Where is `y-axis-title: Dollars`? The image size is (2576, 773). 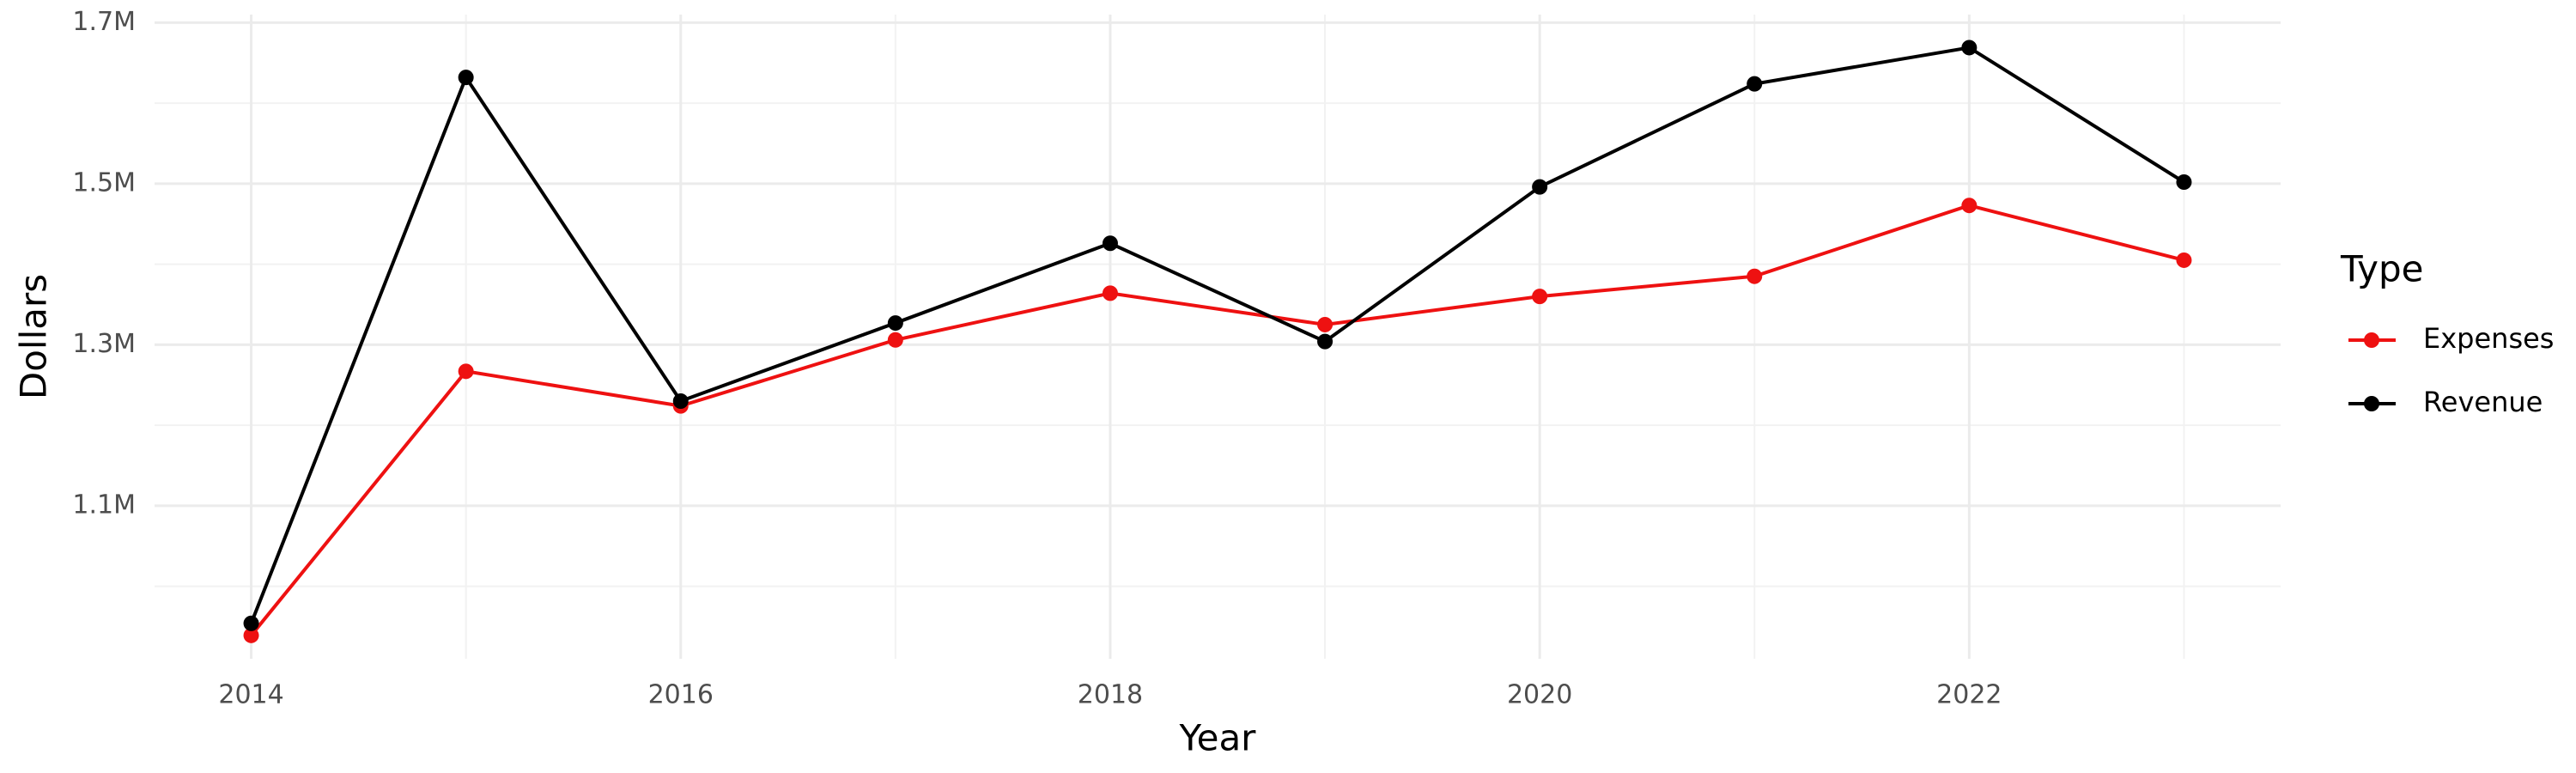 y-axis-title: Dollars is located at coordinates (34, 336).